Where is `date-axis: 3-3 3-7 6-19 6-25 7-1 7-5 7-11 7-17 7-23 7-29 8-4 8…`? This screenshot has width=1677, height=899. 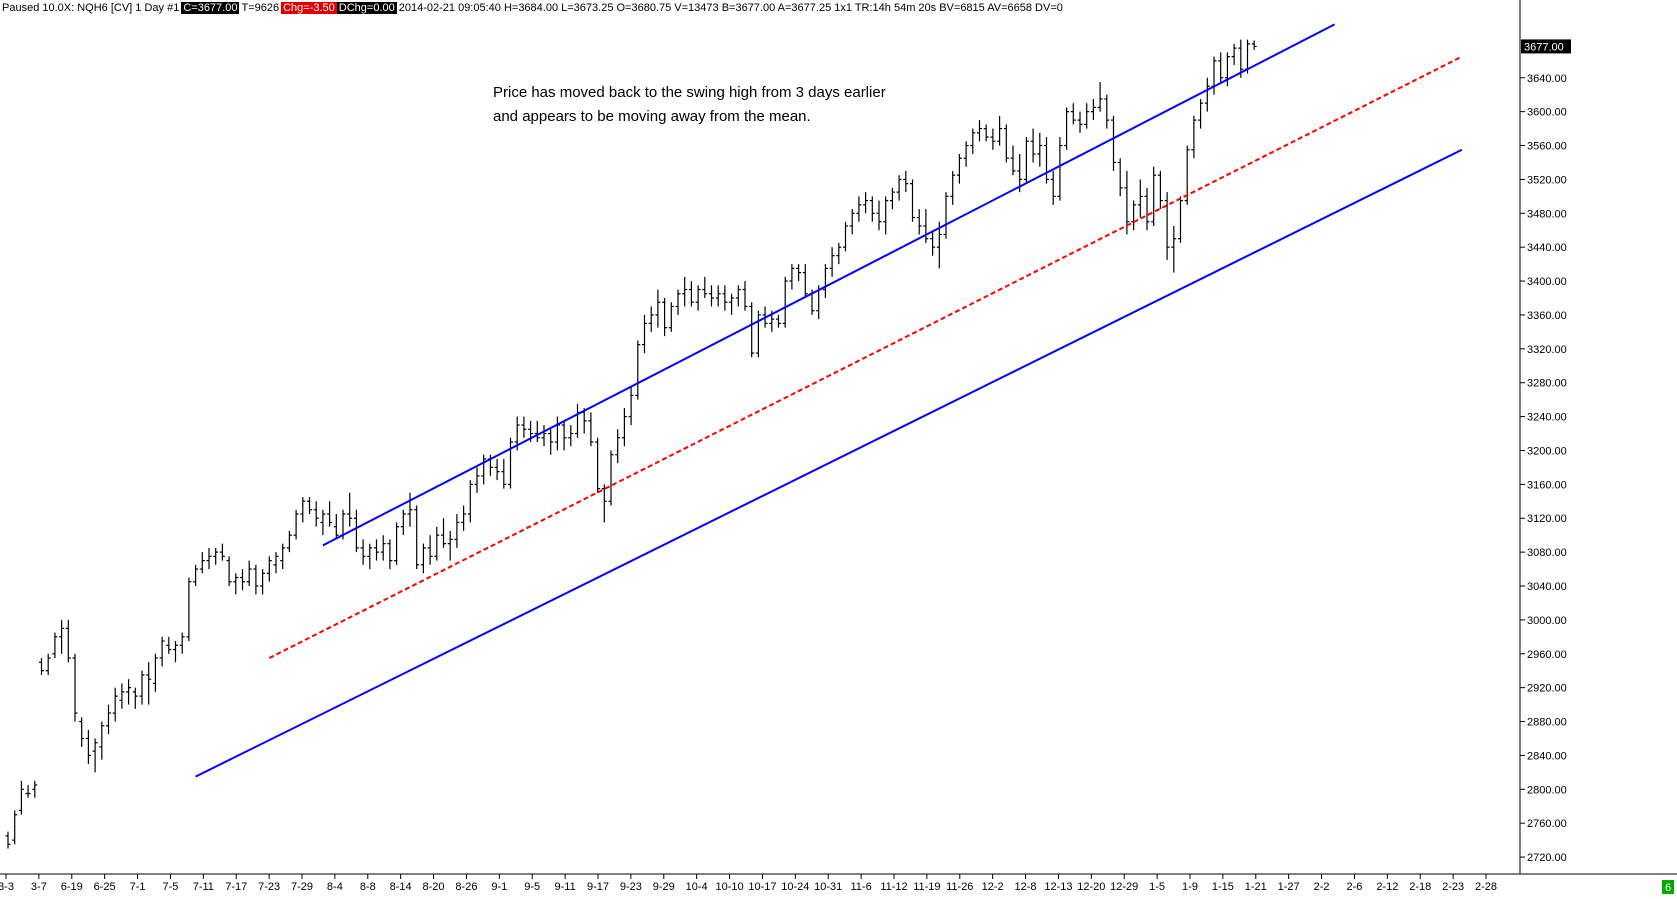
date-axis: 3-3 3-7 6-19 6-25 7-1 7-5 7-11 7-17 7-23 7-29 8-4 8… is located at coordinates (748, 883).